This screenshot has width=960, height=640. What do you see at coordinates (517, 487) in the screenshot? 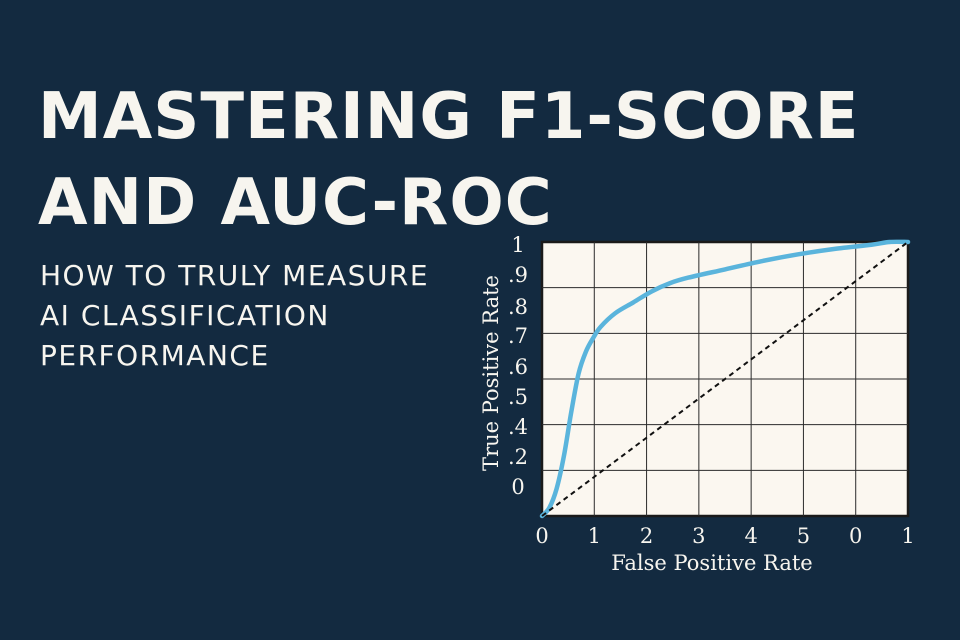
I see `y-tick-label: 0` at bounding box center [517, 487].